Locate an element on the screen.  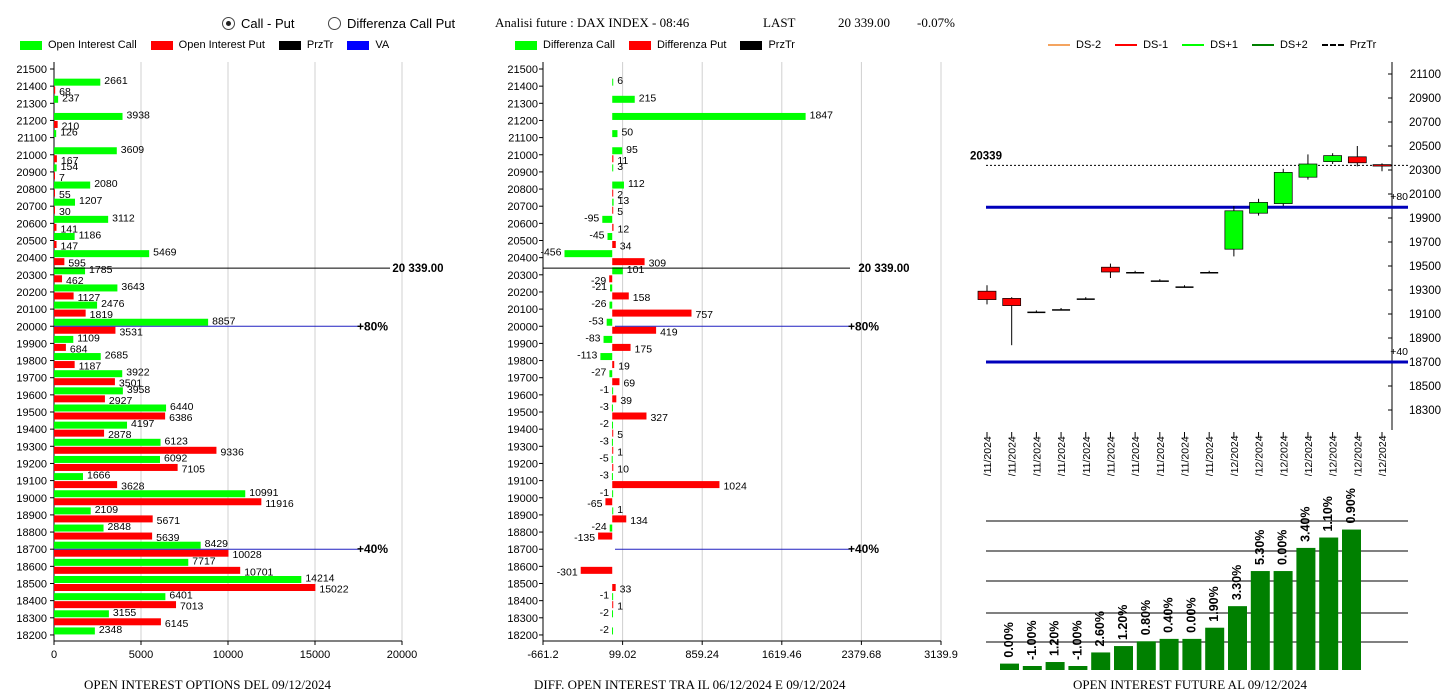
legend-item: DS-2 is located at coordinates (1074, 45).